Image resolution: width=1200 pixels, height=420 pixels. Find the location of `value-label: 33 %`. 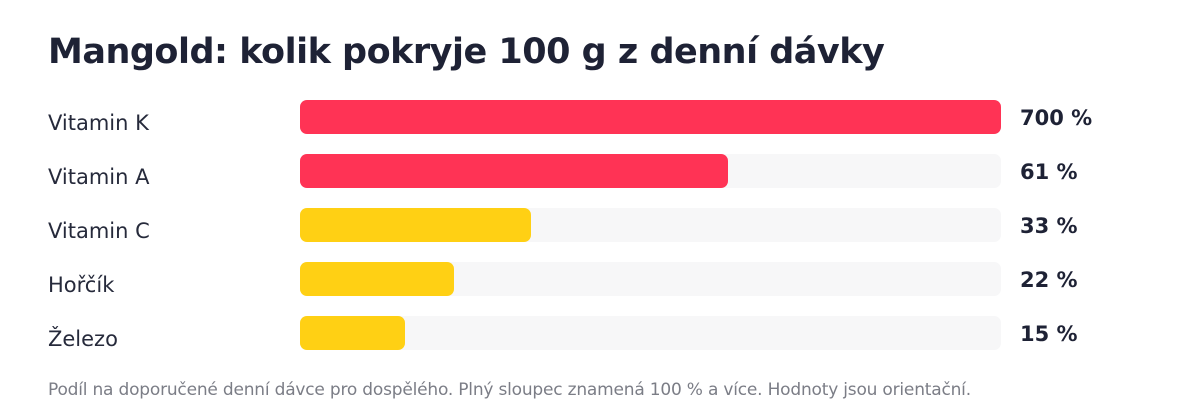

value-label: 33 % is located at coordinates (1049, 226).